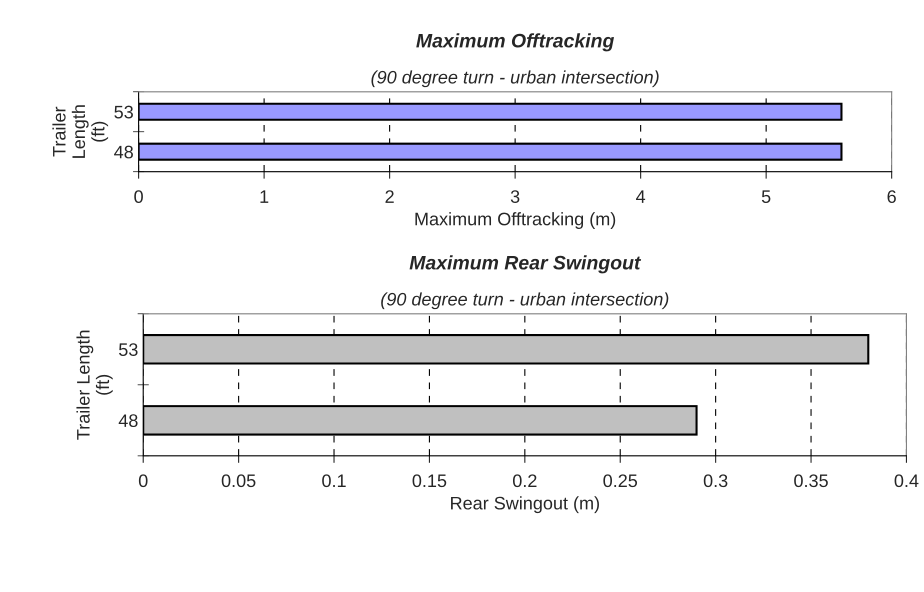 Image resolution: width=924 pixels, height=592 pixels. What do you see at coordinates (892, 196) in the screenshot?
I see `x-tick-label: 6` at bounding box center [892, 196].